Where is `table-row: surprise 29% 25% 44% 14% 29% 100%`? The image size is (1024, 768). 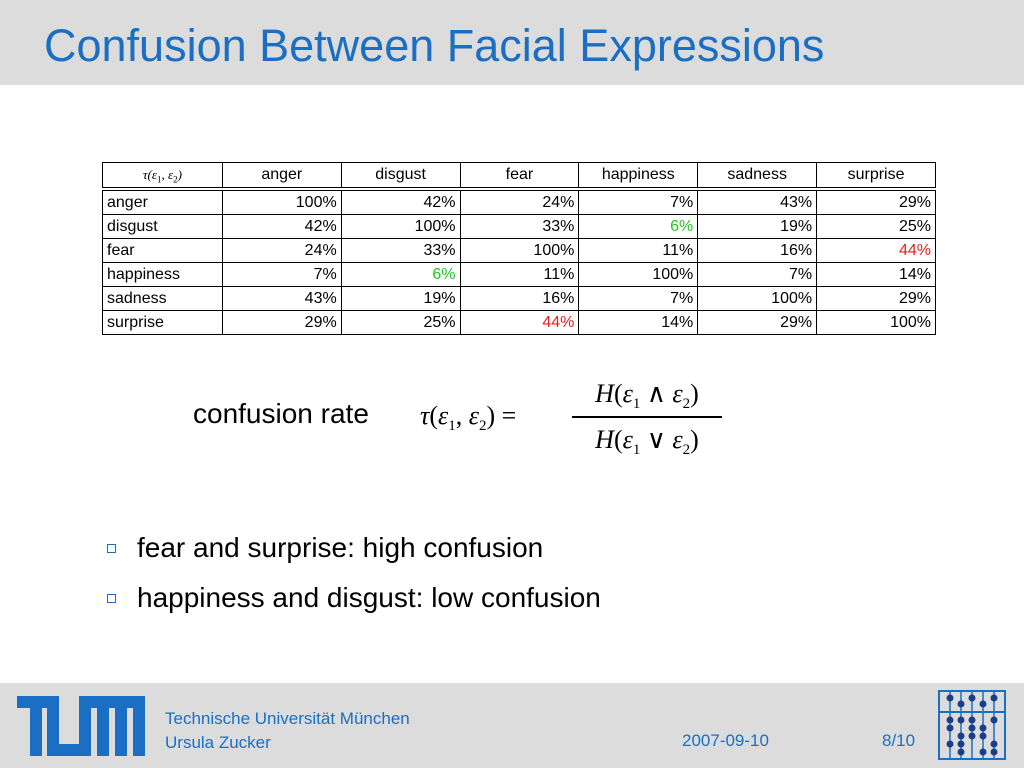 table-row: surprise 29% 25% 44% 14% 29% 100% is located at coordinates (519, 322).